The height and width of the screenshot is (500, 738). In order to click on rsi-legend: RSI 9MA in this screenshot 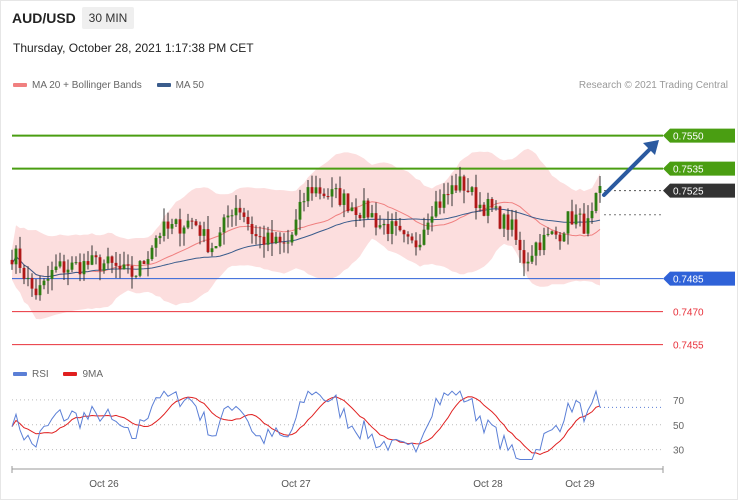, I will do `click(58, 374)`.